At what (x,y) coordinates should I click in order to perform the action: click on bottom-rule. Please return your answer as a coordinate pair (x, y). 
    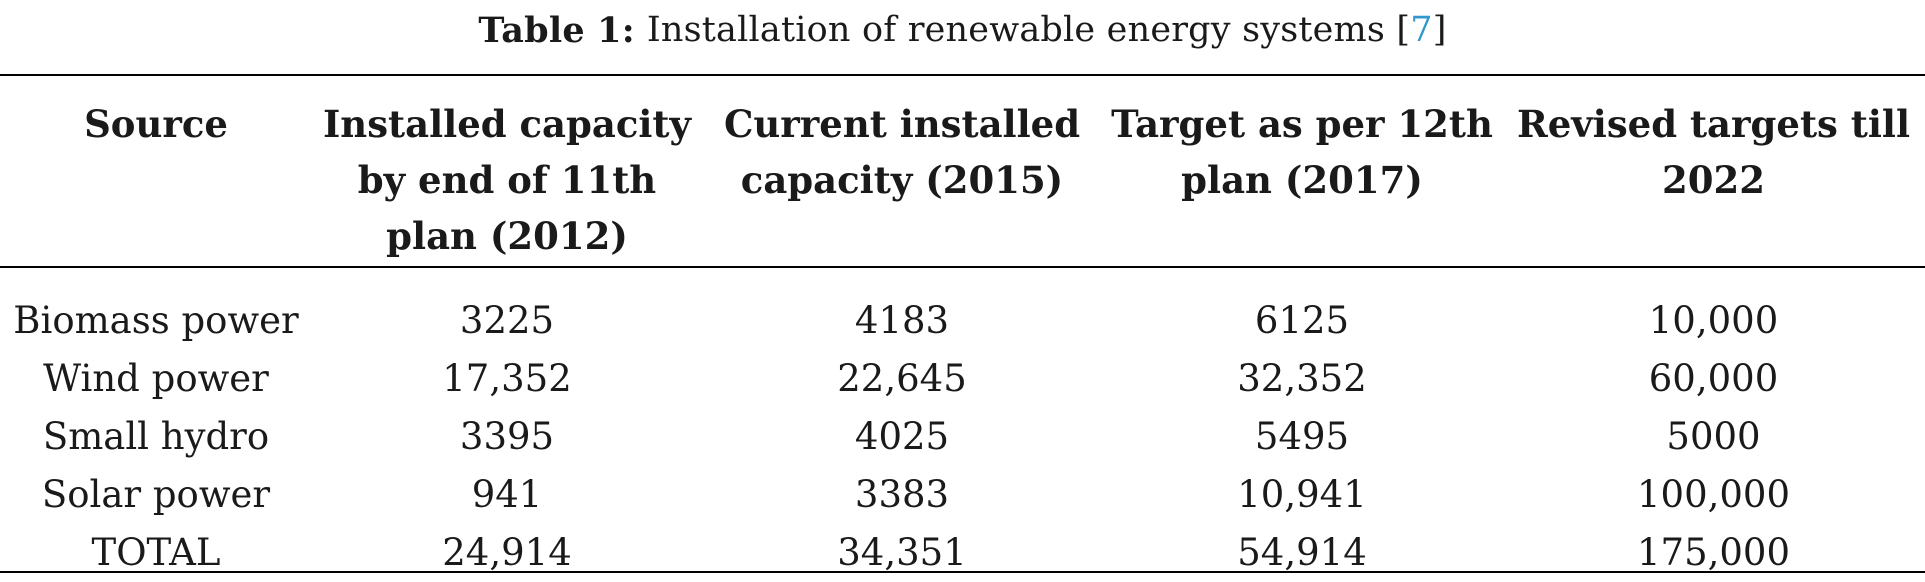
    Looking at the image, I should click on (962, 572).